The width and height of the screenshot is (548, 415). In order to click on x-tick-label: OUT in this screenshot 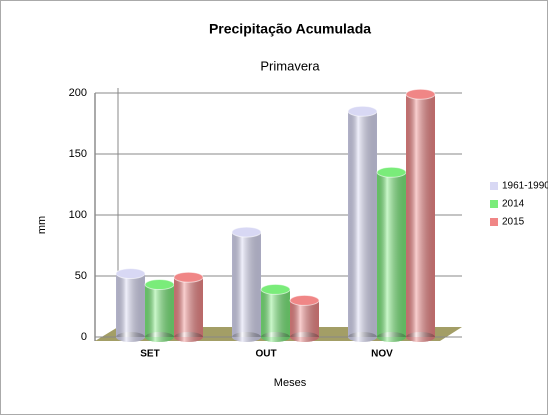, I will do `click(265, 354)`.